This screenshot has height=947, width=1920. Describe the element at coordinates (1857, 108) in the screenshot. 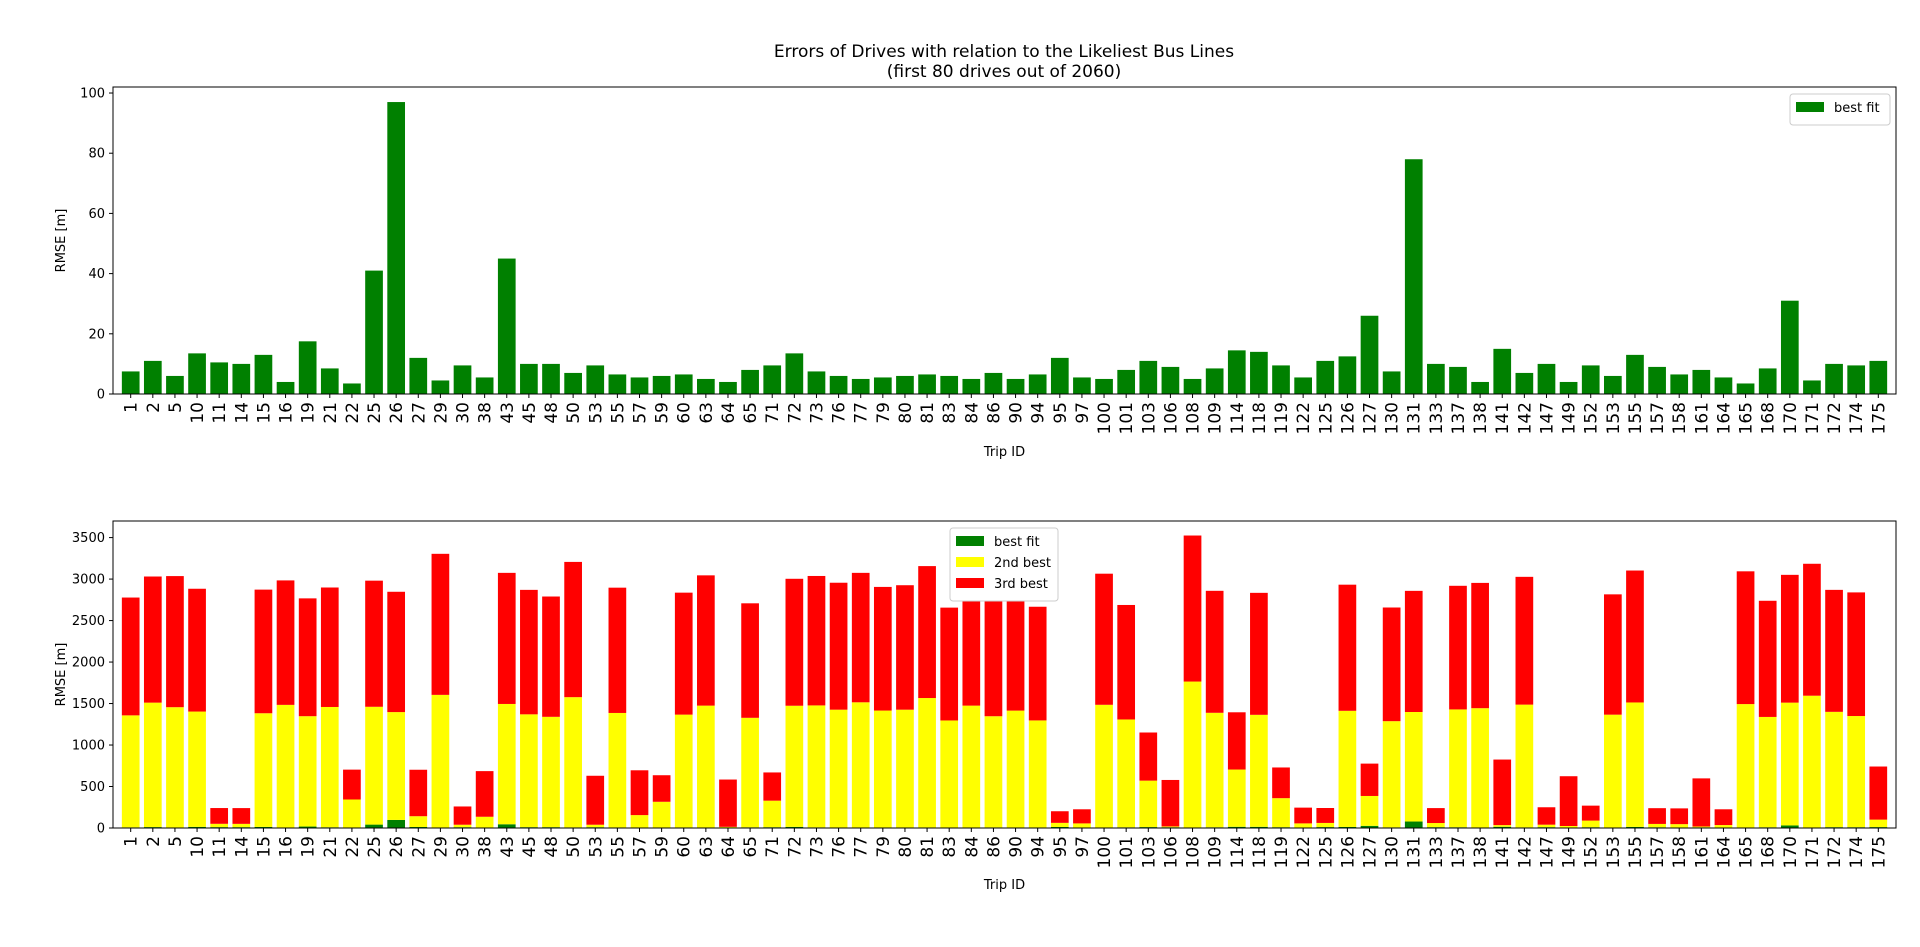

I see `legend-label: best fit` at that location.